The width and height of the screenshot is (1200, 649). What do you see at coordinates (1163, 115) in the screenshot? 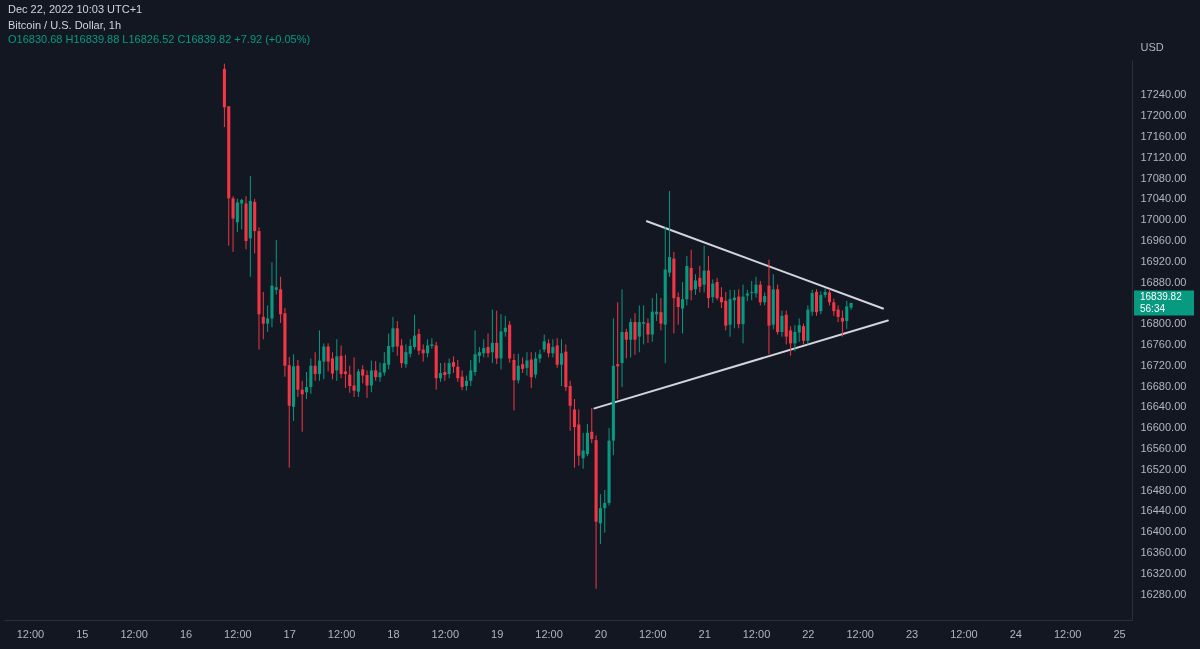
I see `y-tick-label: 17200.00` at bounding box center [1163, 115].